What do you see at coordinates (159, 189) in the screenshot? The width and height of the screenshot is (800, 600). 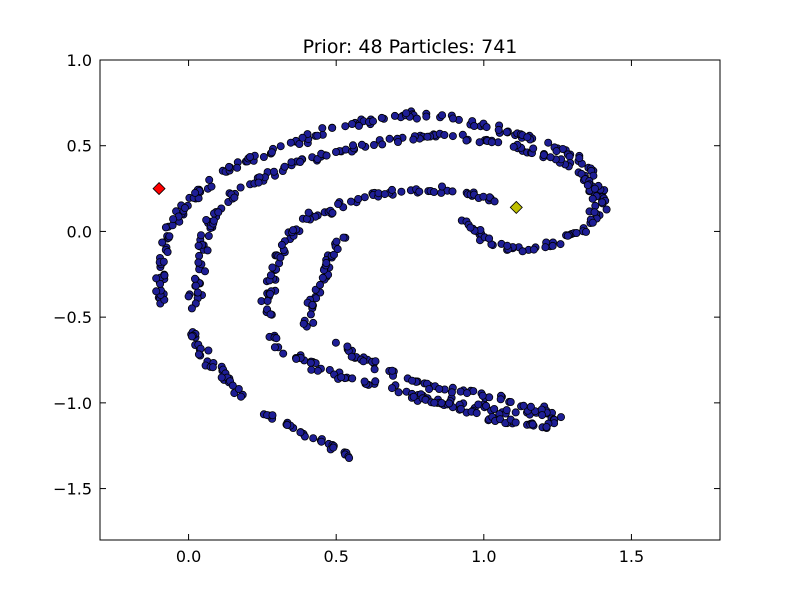 I see `red-diamond-marker` at bounding box center [159, 189].